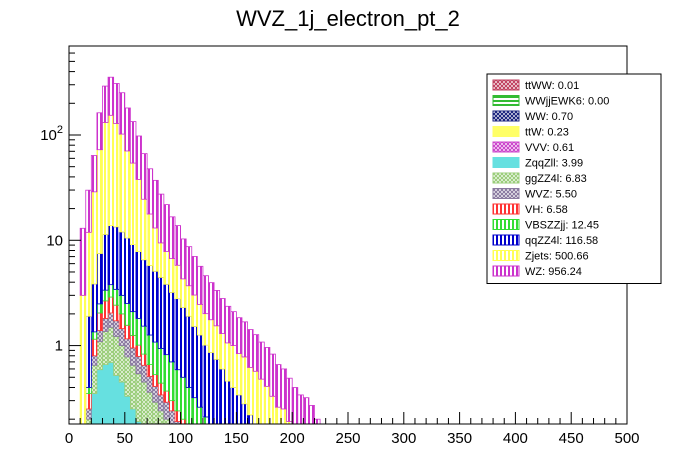 The image size is (696, 472). Describe the element at coordinates (553, 272) in the screenshot. I see `legend-label: WZ: 956.24` at that location.